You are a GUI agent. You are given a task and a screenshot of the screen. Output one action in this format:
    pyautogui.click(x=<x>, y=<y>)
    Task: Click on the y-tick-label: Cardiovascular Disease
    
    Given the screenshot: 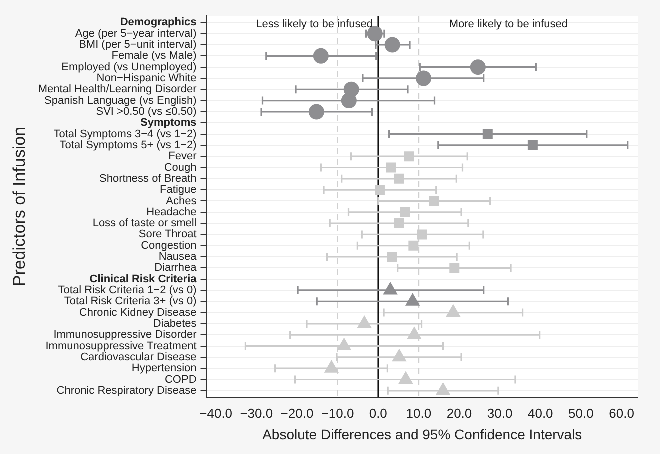 What is the action you would take?
    pyautogui.click(x=138, y=357)
    